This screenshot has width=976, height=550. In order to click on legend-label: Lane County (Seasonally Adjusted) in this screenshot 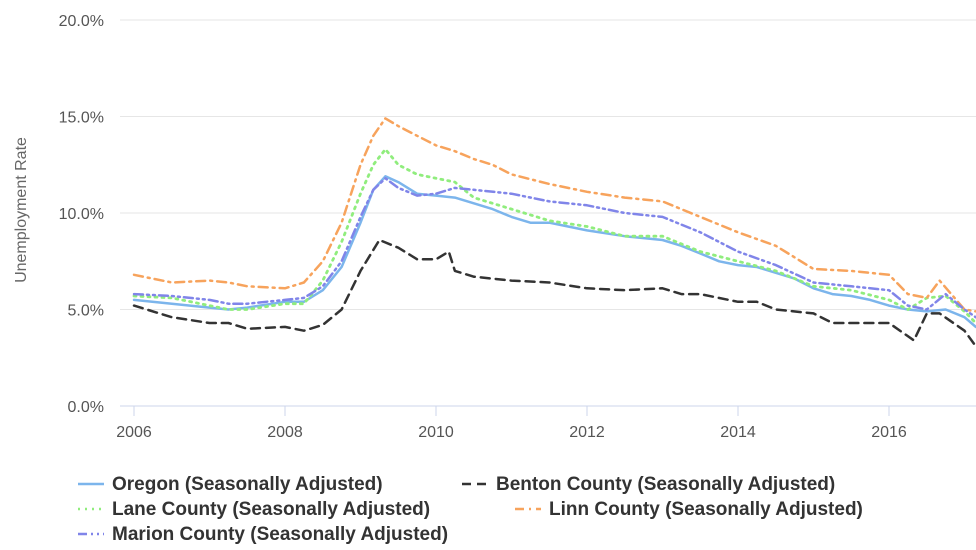, I will do `click(271, 509)`.